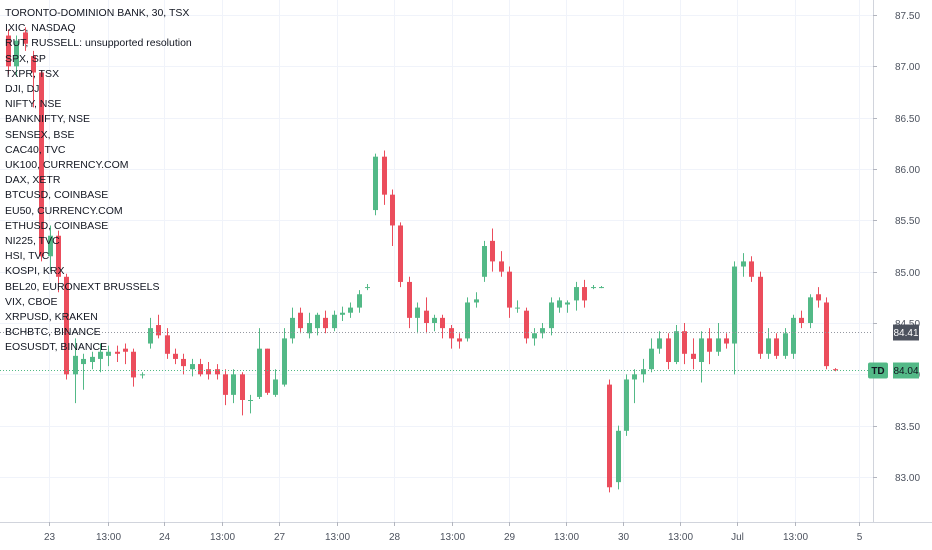 This screenshot has width=932, height=550. What do you see at coordinates (35, 149) in the screenshot?
I see `legend-entry: CAC40, TVC` at bounding box center [35, 149].